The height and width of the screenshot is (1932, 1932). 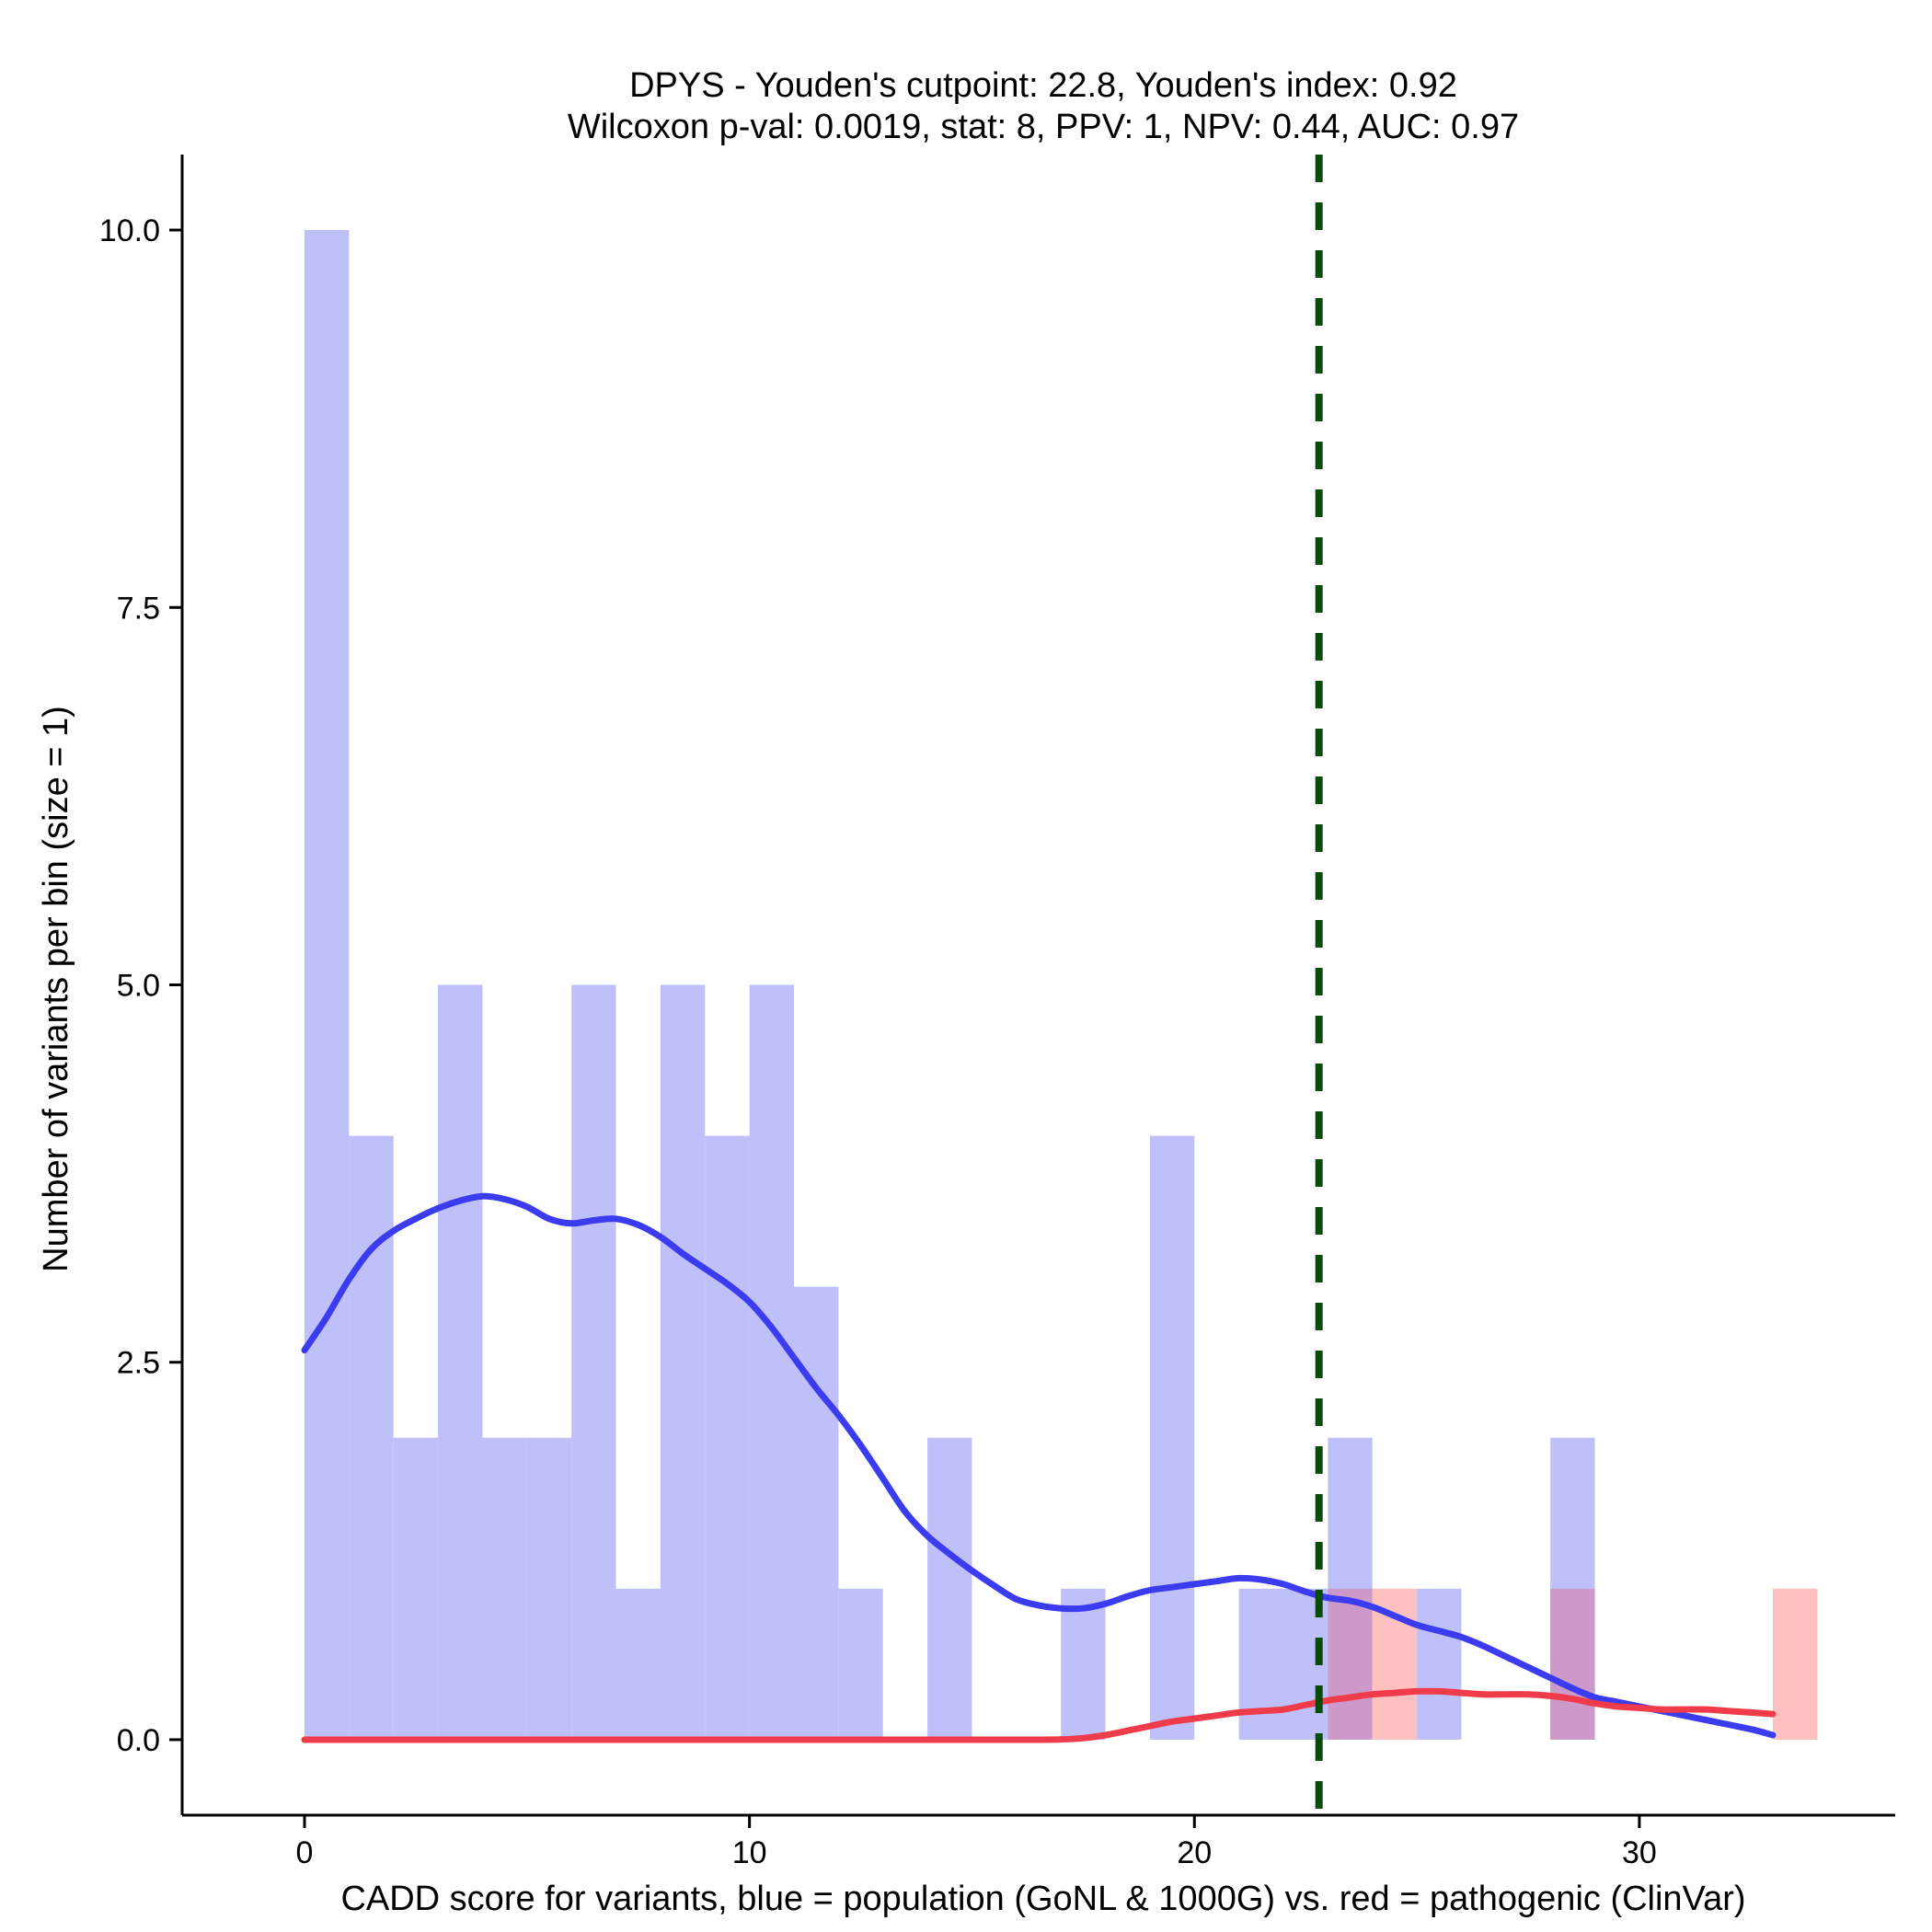 What do you see at coordinates (305, 1852) in the screenshot?
I see `x-tick-label: 0` at bounding box center [305, 1852].